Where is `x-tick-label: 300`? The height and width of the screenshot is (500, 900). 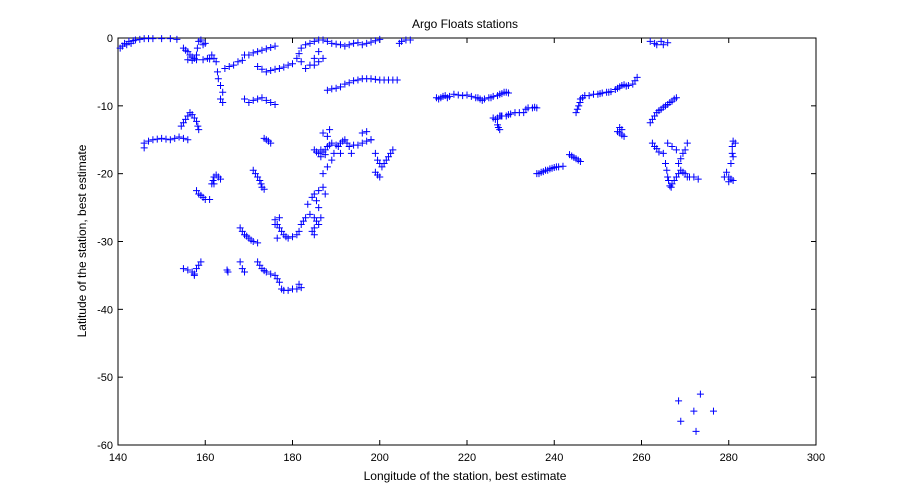 x-tick-label: 300 is located at coordinates (816, 458).